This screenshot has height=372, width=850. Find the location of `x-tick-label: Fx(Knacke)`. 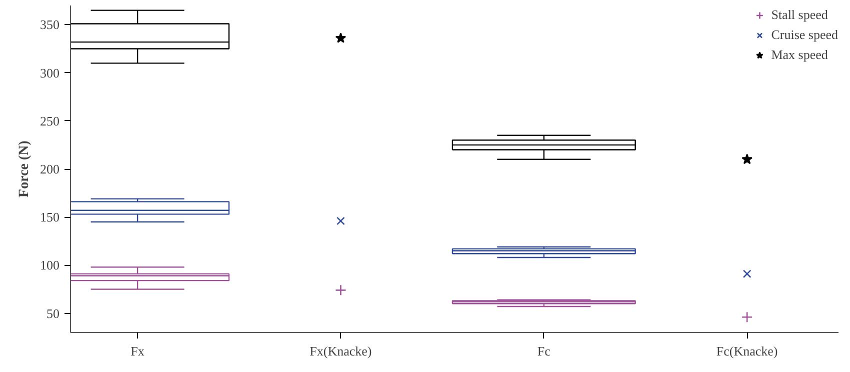

x-tick-label: Fx(Knacke) is located at coordinates (341, 351).